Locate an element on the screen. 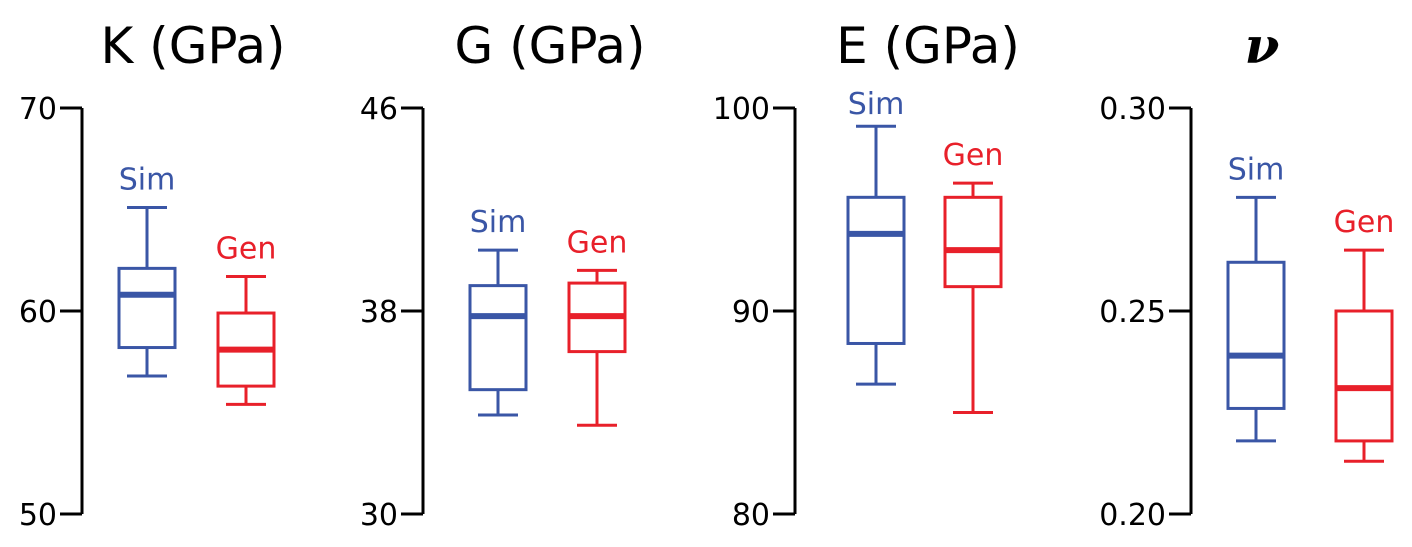 Image resolution: width=1412 pixels, height=547 pixels. y-tick-label-nu: 0.25 is located at coordinates (1132, 312).